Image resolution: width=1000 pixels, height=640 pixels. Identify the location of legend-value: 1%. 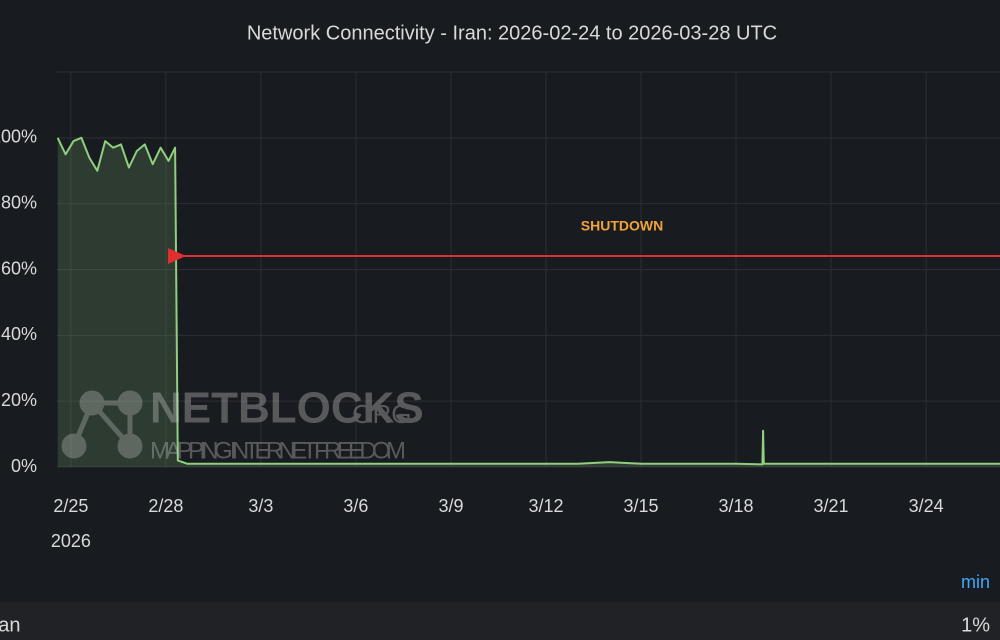
(975, 625).